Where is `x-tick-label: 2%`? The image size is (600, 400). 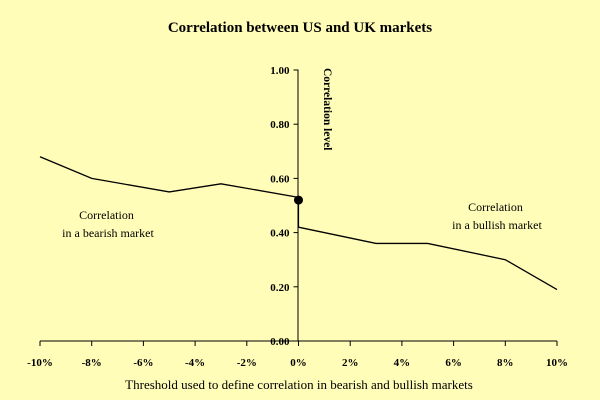
x-tick-label: 2% is located at coordinates (350, 363).